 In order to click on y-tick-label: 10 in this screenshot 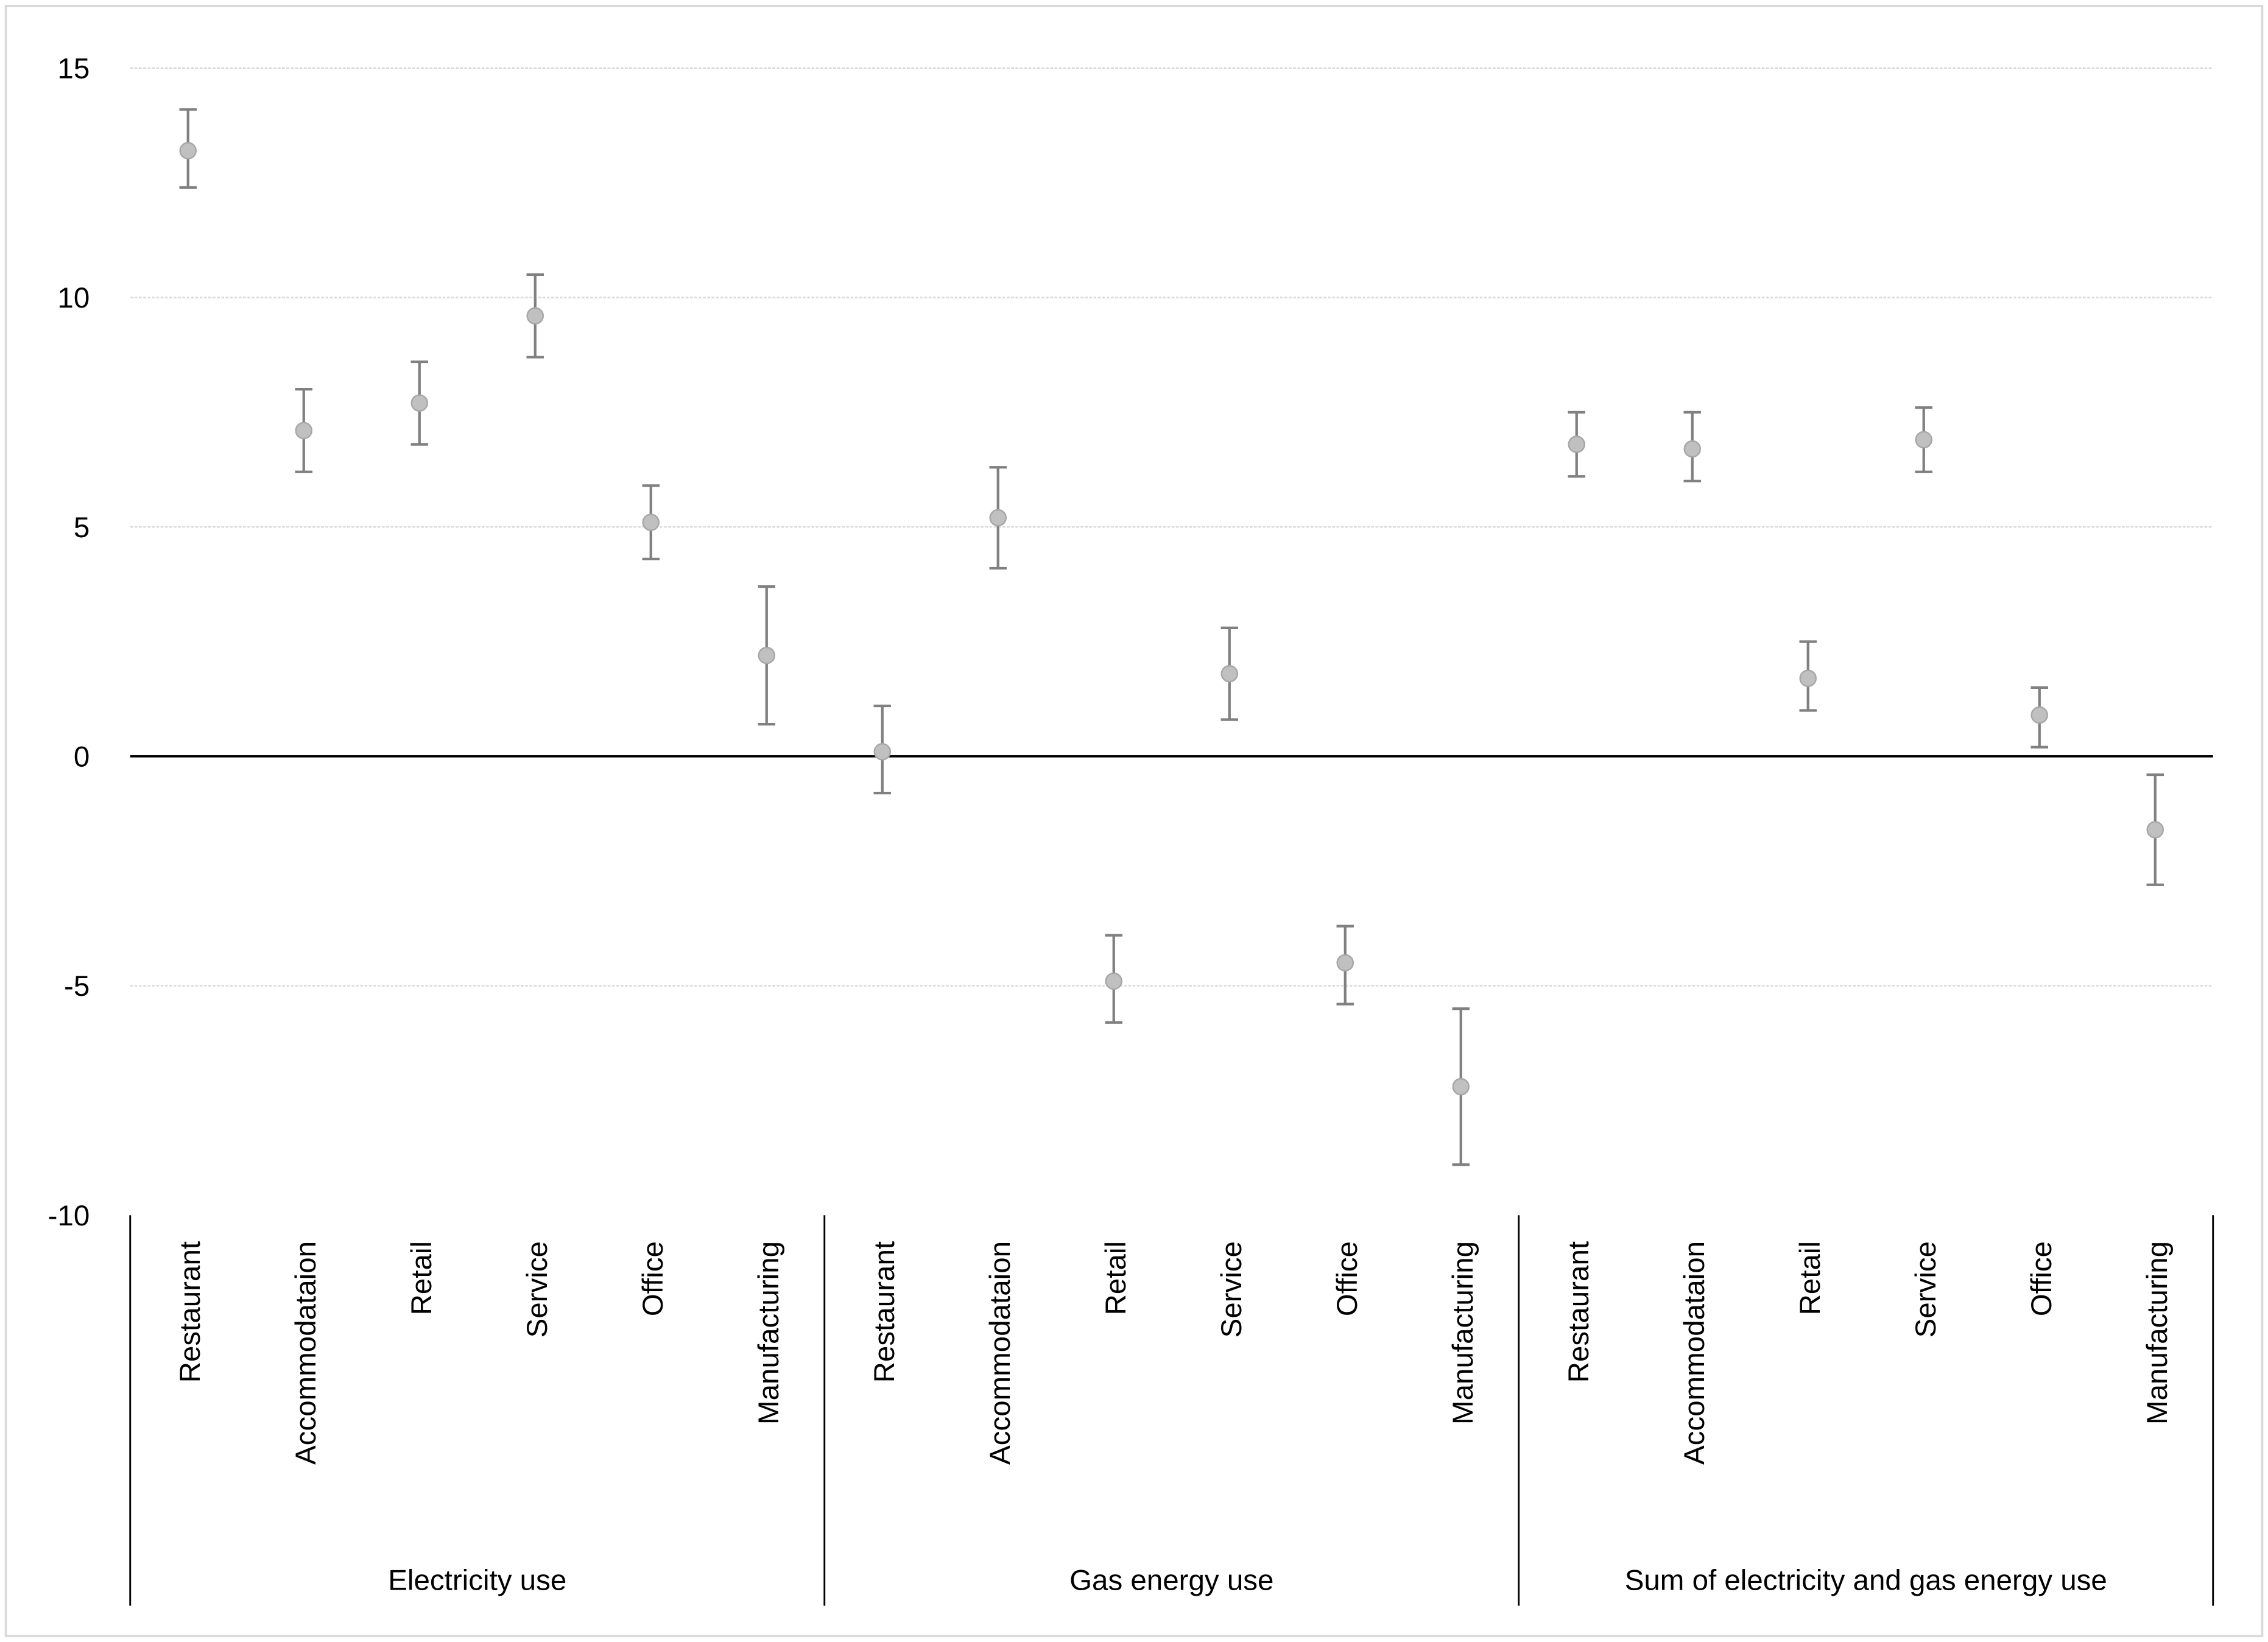, I will do `click(73, 298)`.